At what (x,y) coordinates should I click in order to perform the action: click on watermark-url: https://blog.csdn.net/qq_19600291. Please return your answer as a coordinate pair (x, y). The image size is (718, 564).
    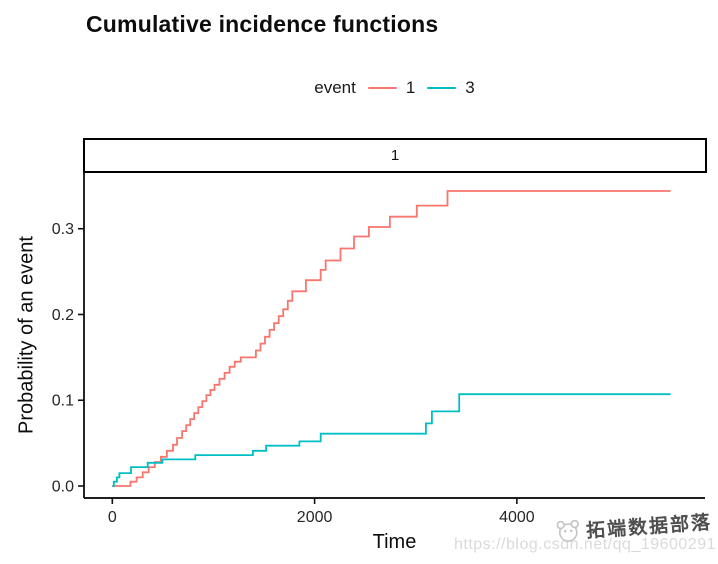
    Looking at the image, I should click on (584, 544).